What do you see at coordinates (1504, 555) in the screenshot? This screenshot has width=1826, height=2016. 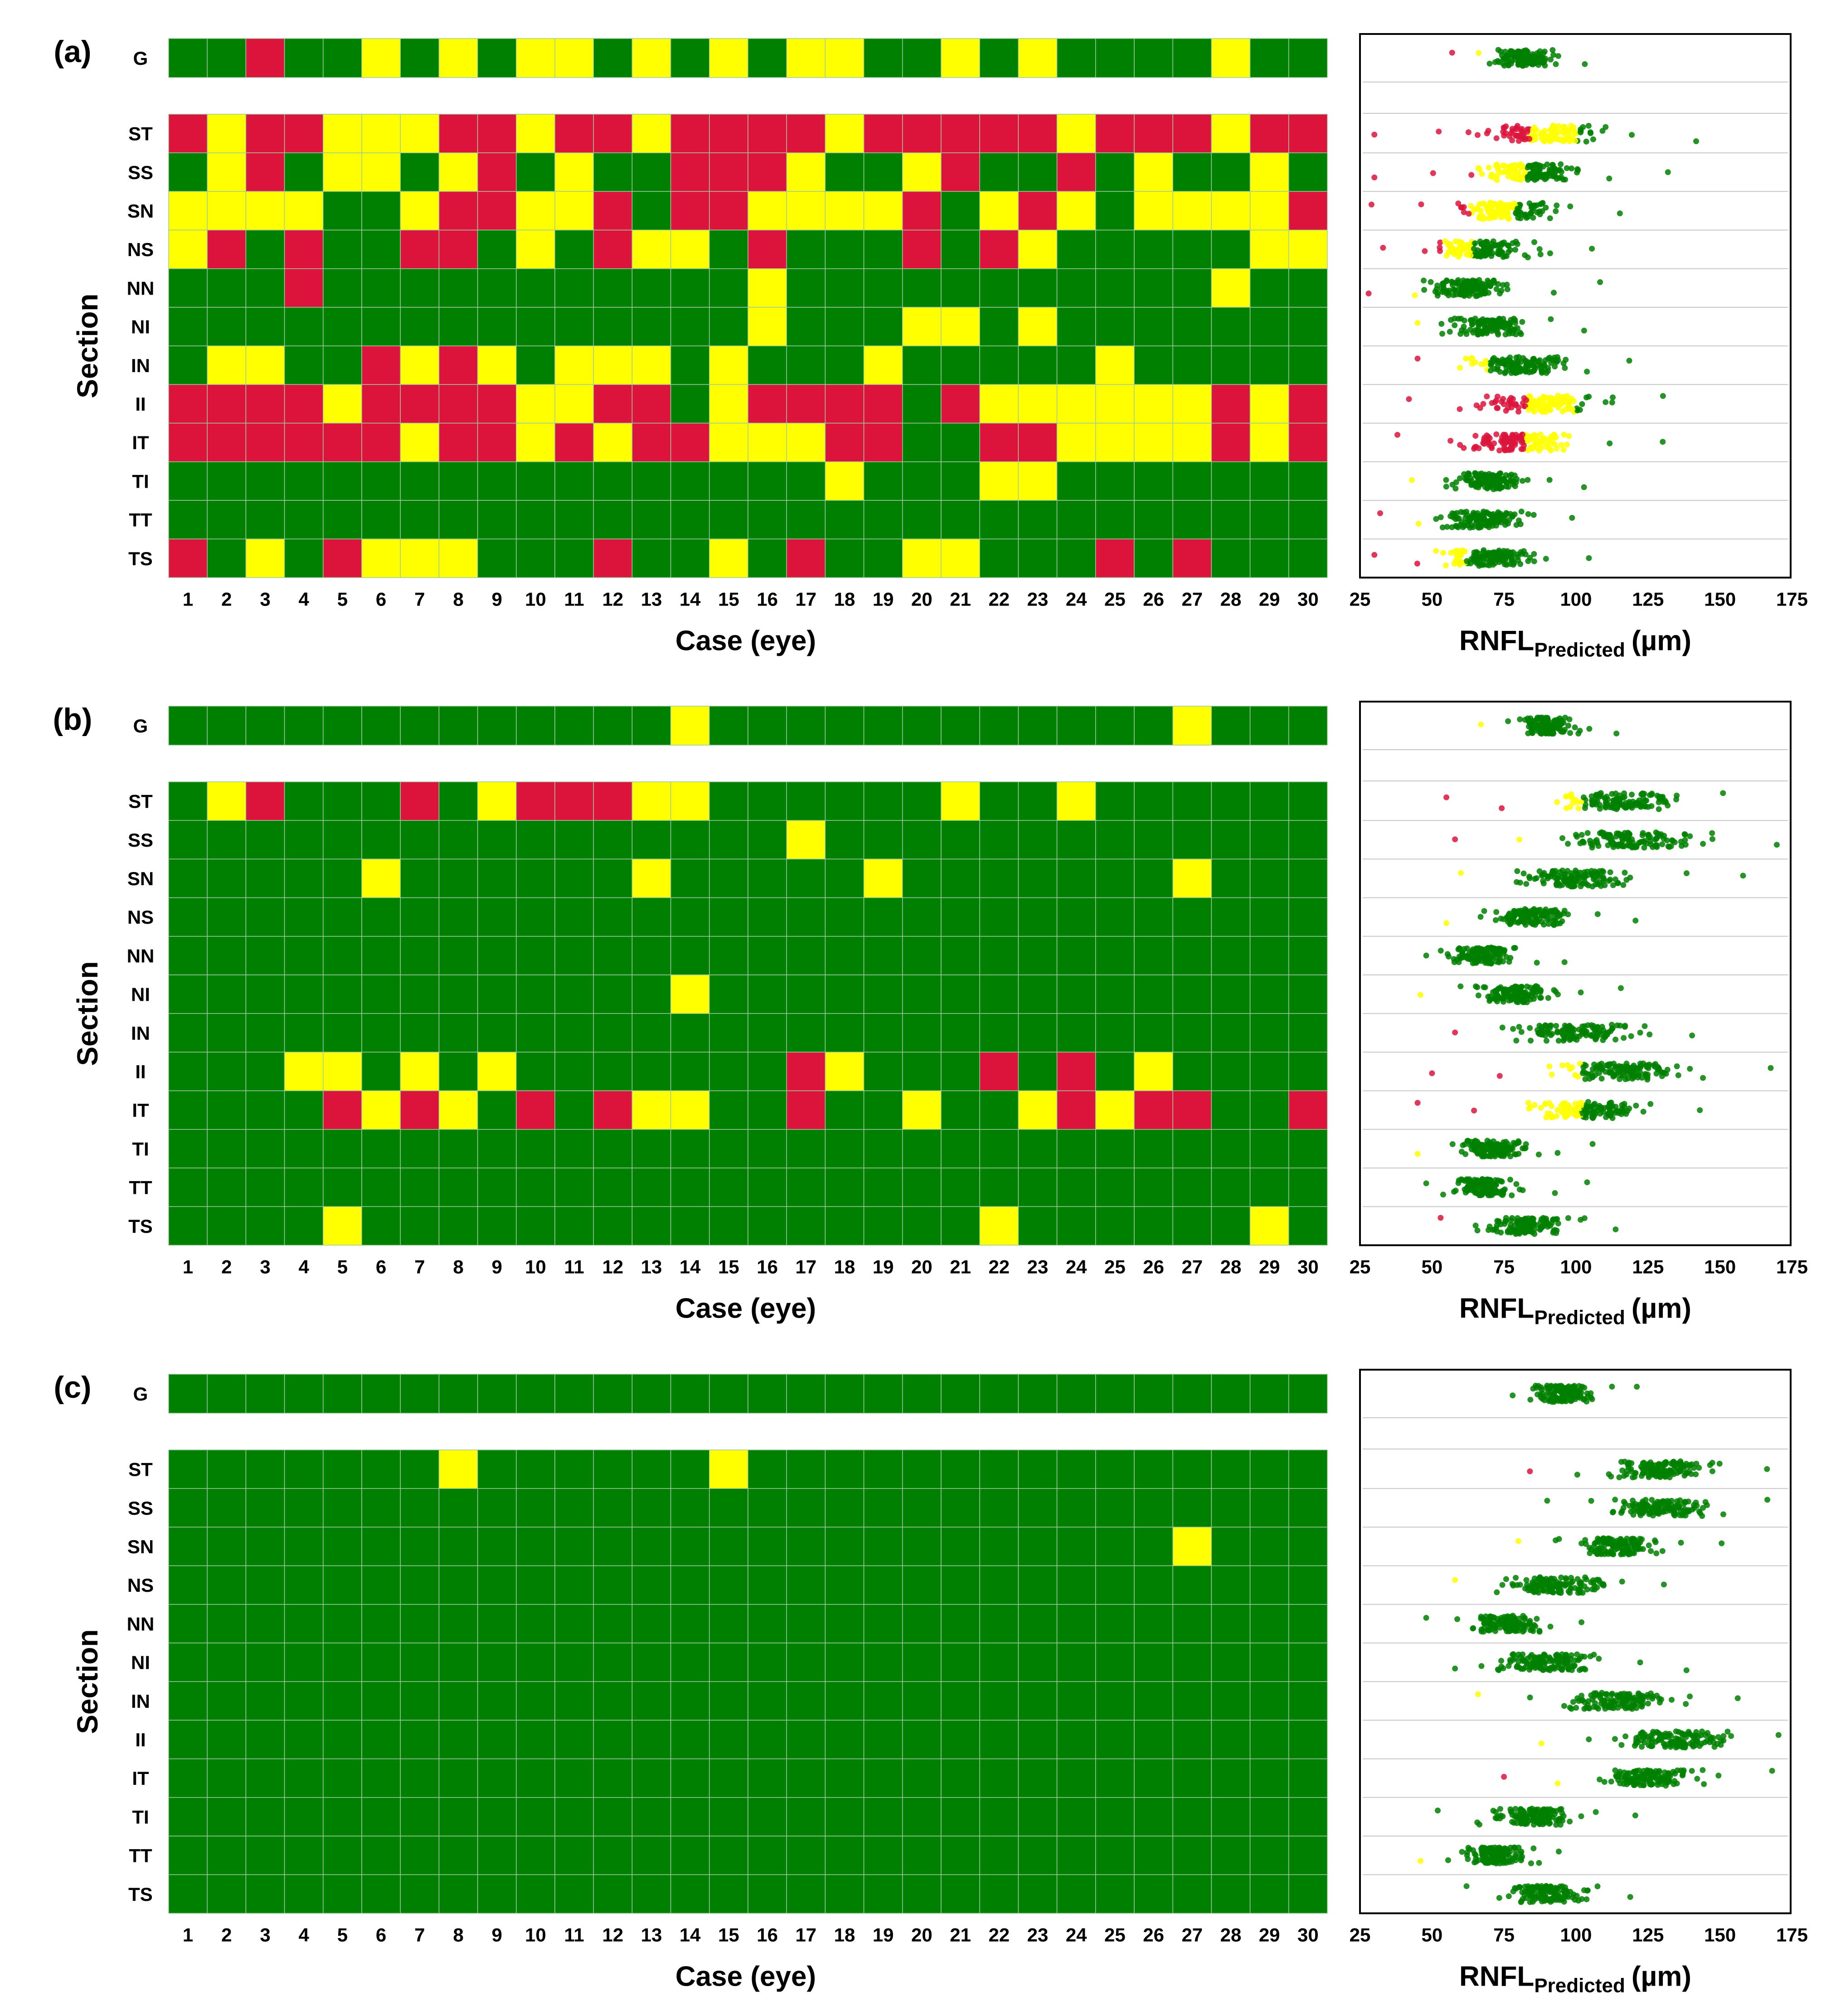 I see `strip-point-TS` at bounding box center [1504, 555].